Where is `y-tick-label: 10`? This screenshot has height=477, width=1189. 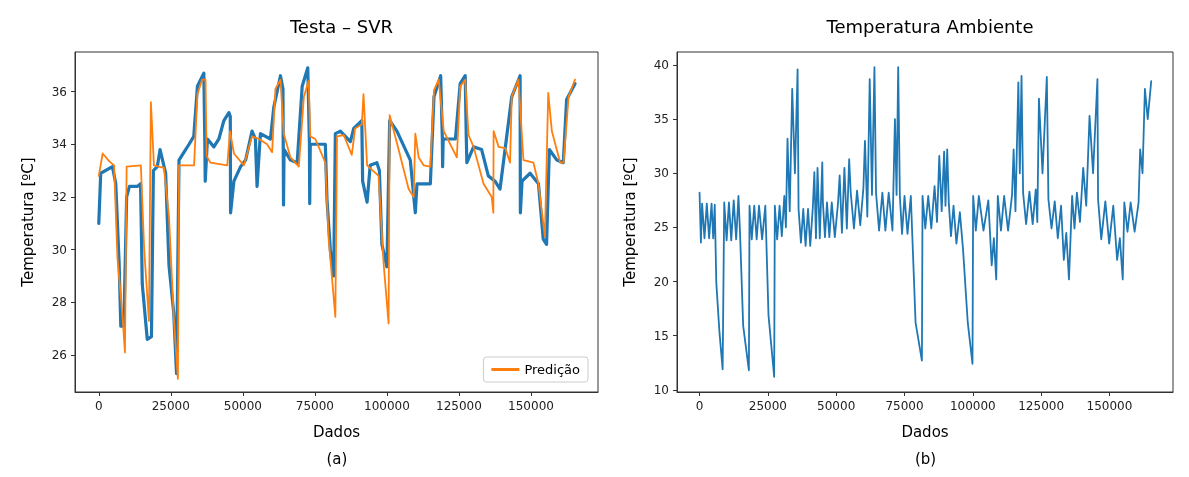 y-tick-label: 10 is located at coordinates (661, 389).